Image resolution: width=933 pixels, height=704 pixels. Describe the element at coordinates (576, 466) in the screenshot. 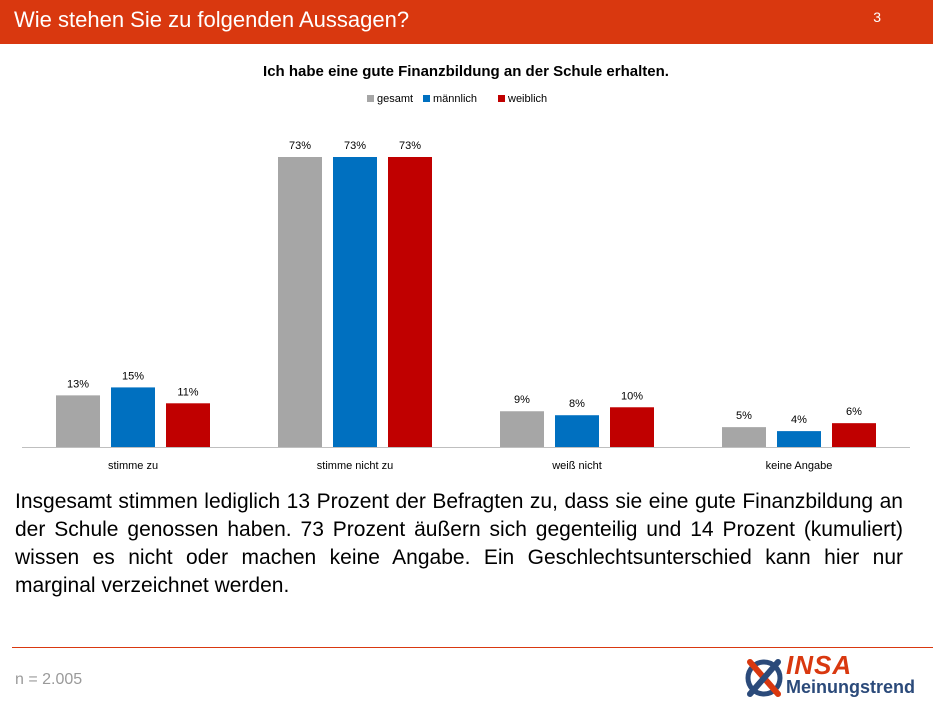

I see `category-label: weiß nicht` at that location.